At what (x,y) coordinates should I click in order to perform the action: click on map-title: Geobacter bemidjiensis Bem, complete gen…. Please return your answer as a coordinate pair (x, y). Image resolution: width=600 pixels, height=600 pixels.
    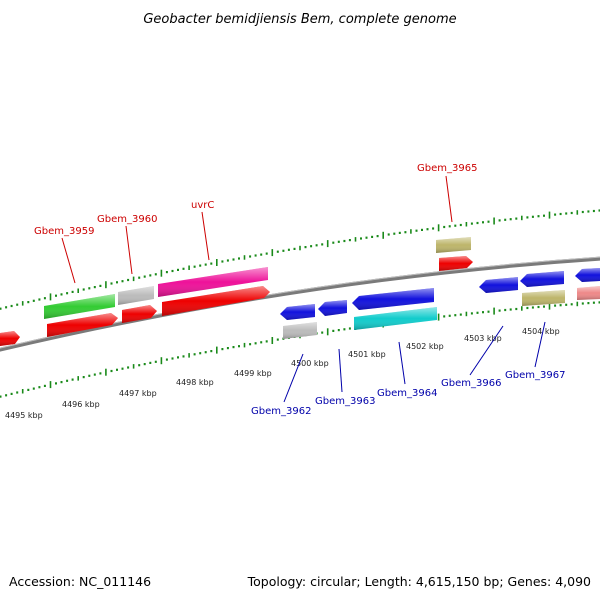
    Looking at the image, I should click on (299, 19).